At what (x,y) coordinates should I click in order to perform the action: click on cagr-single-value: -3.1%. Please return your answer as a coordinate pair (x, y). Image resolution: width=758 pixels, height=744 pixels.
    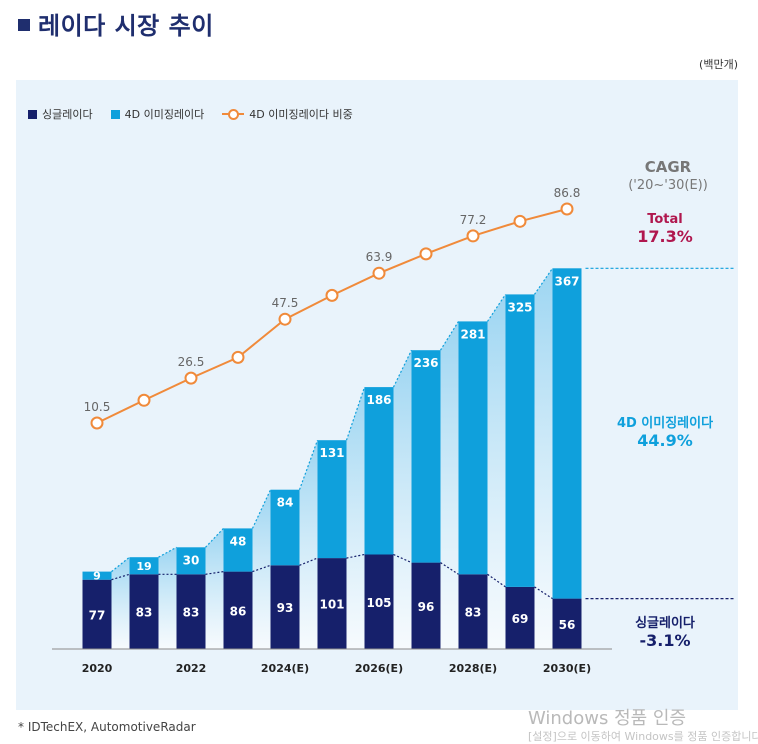
    Looking at the image, I should click on (665, 640).